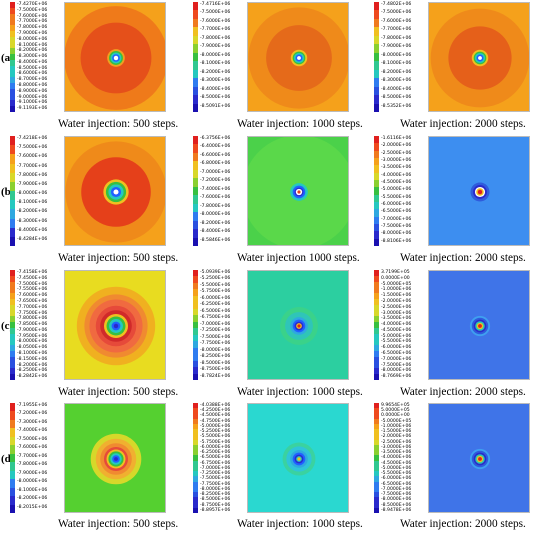 This screenshot has width=550, height=536. What do you see at coordinates (215, 318) in the screenshot?
I see `colorbar-tick-label: -6.7500E+06` at bounding box center [215, 318].